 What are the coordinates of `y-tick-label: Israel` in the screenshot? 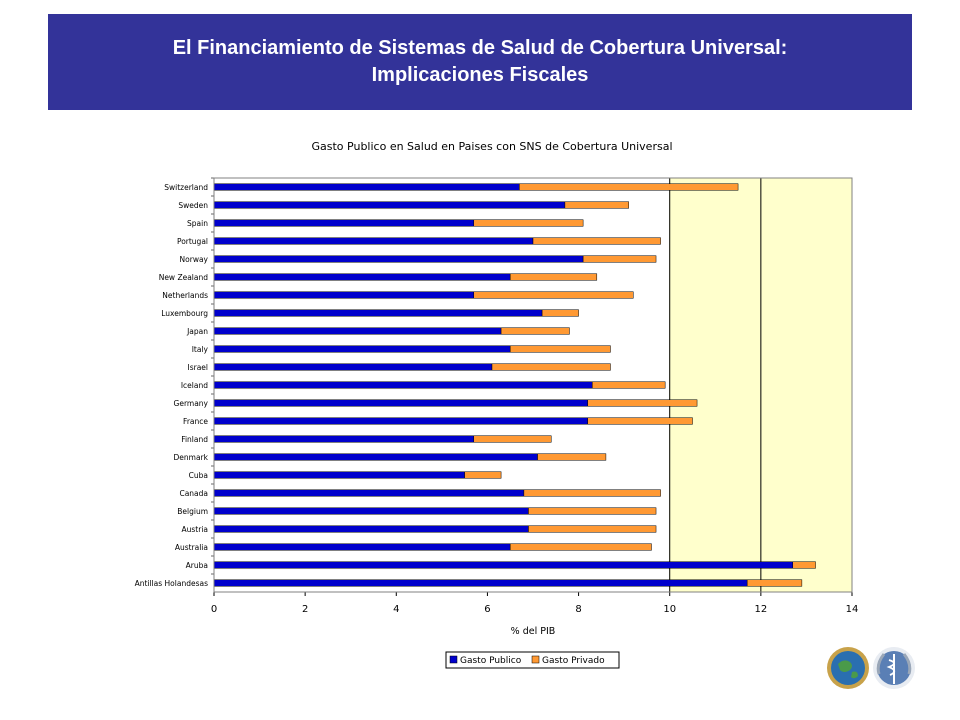 It's located at (198, 367).